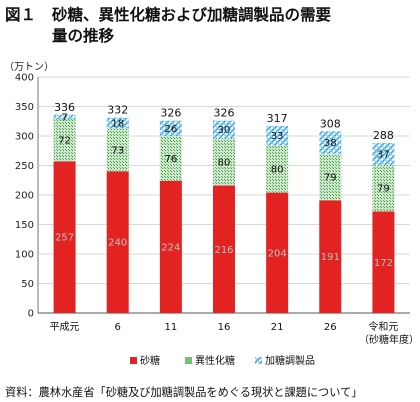  Describe the element at coordinates (389, 339) in the screenshot. I see `x-axis-unit-label: （砂糖年度）` at that location.